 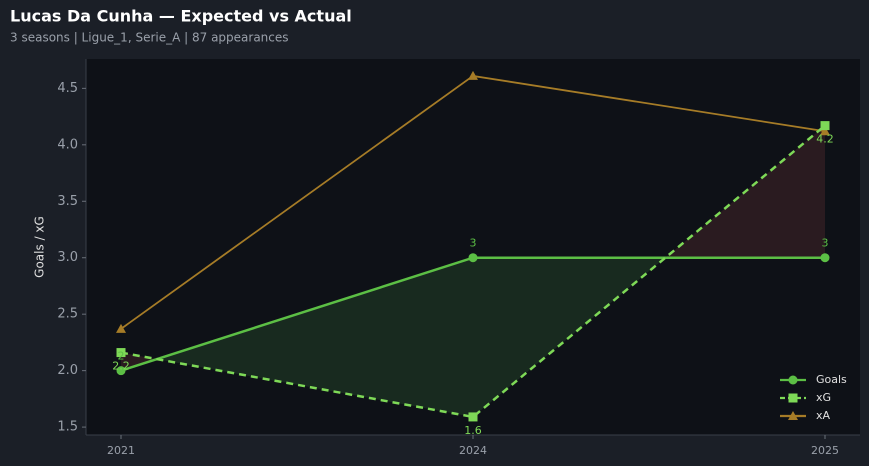 What do you see at coordinates (121, 450) in the screenshot?
I see `x-tick-label: 2021` at bounding box center [121, 450].